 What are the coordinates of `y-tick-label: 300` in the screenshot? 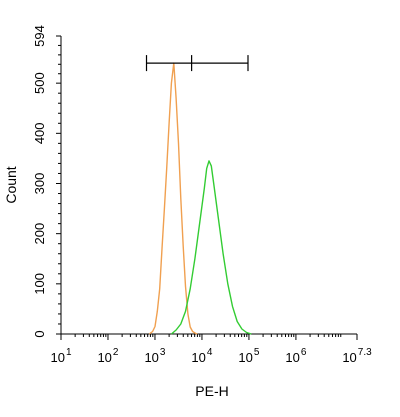 It's located at (39, 184).